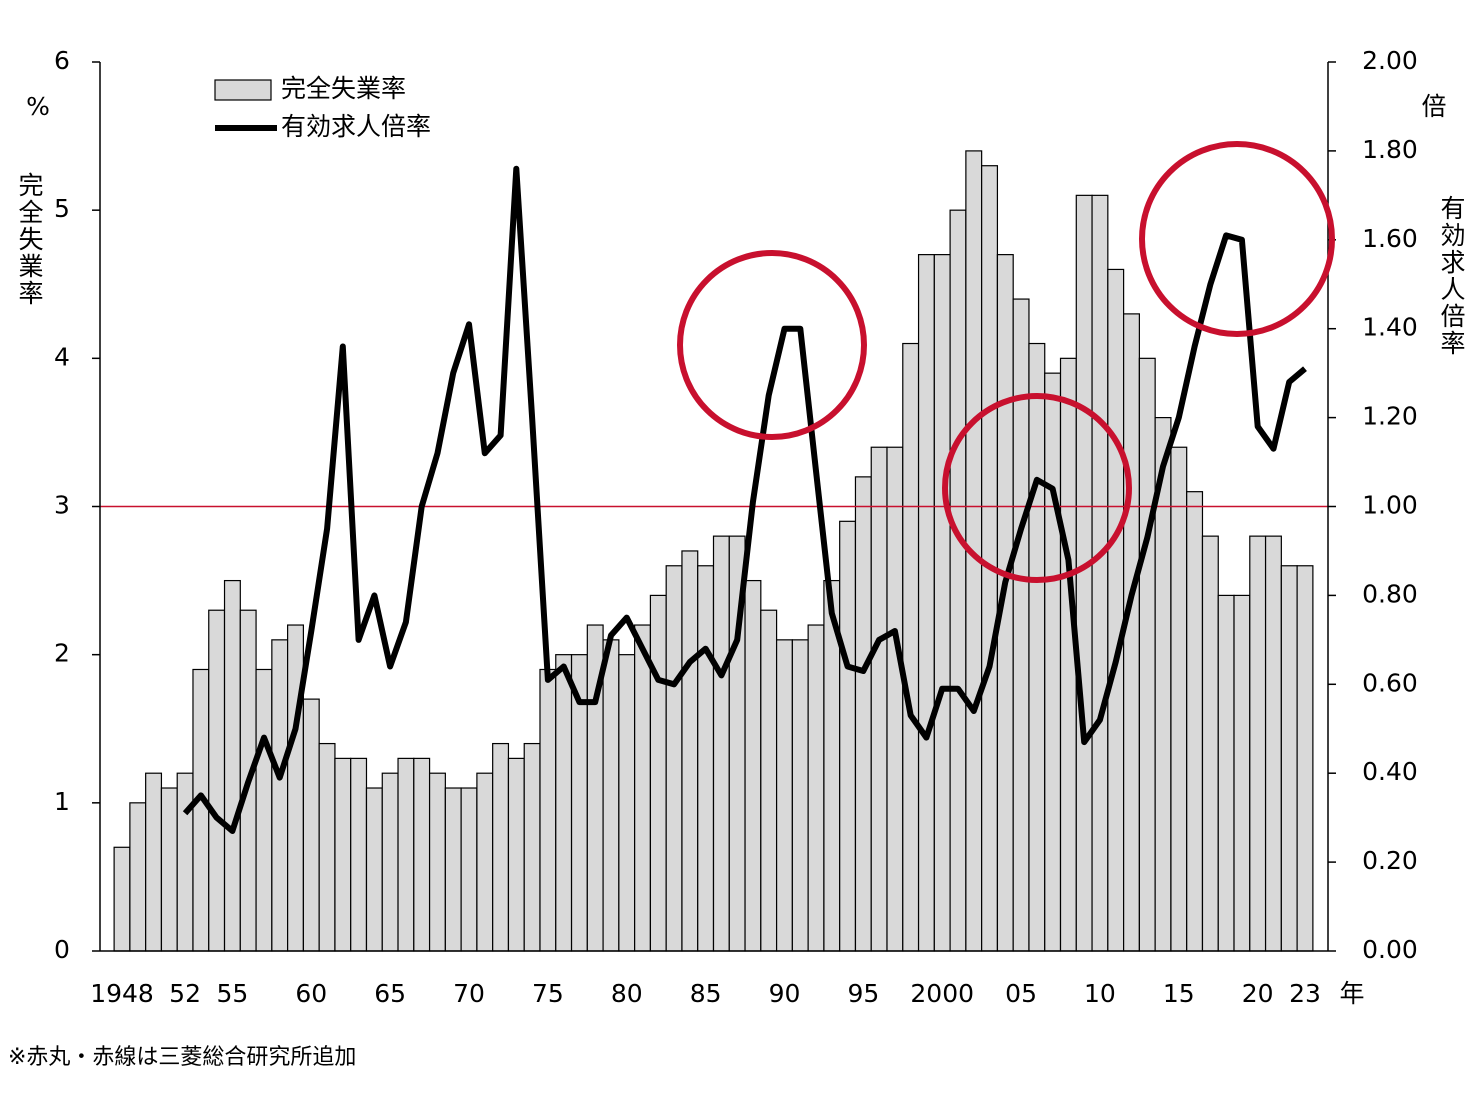 The image size is (1484, 1116). Describe the element at coordinates (1390, 593) in the screenshot. I see `y2-tick-label: 0.80` at that location.